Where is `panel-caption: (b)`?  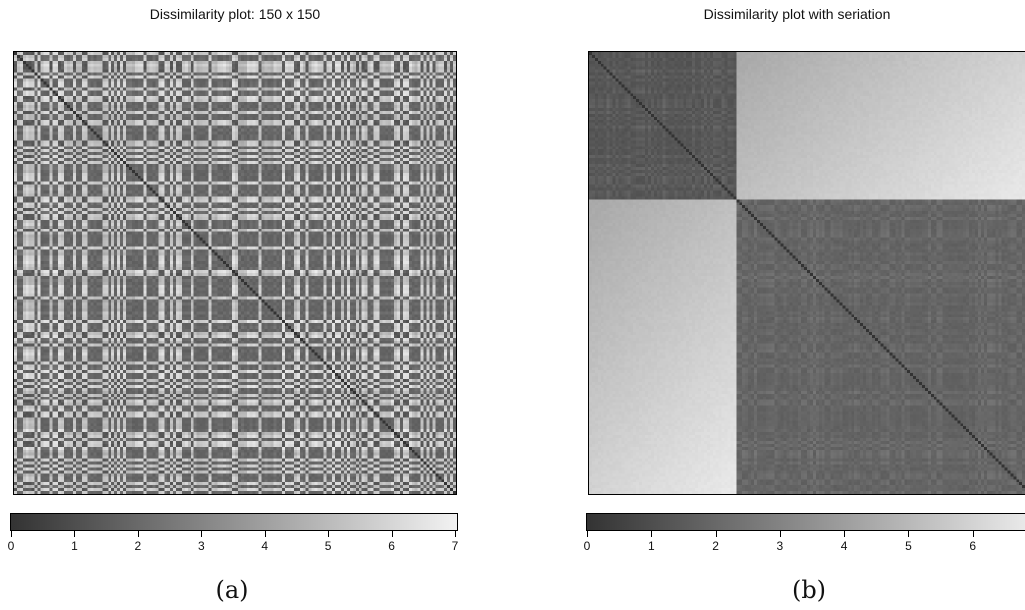 panel-caption: (b) is located at coordinates (809, 590).